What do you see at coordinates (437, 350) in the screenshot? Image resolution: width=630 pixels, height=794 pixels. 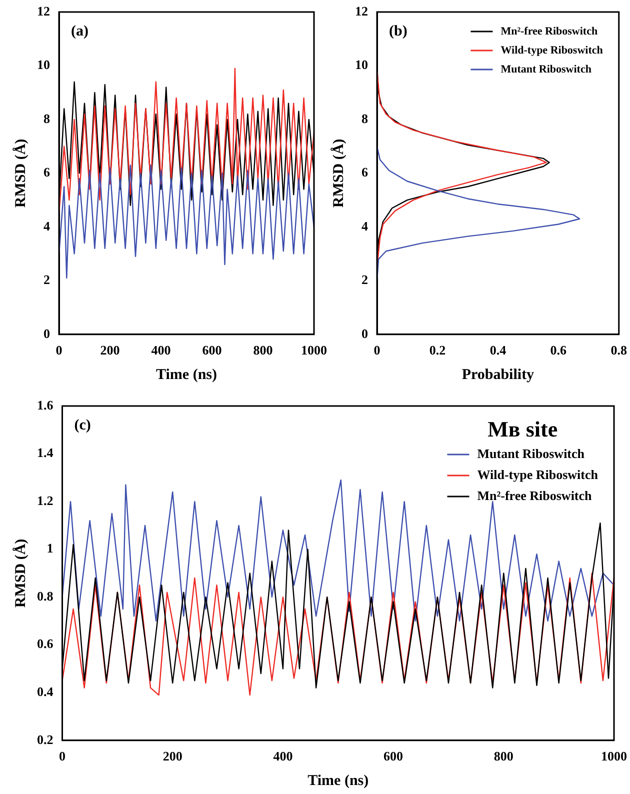 I see `x-tick-label: 0.2` at bounding box center [437, 350].